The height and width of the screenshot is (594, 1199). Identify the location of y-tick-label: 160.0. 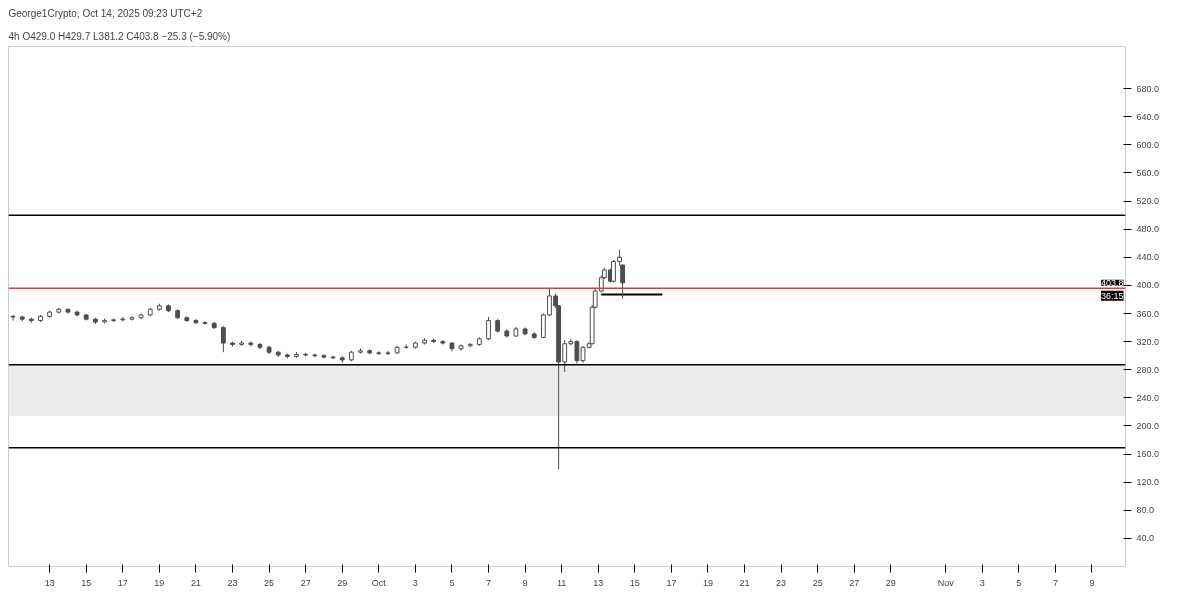
(1148, 454).